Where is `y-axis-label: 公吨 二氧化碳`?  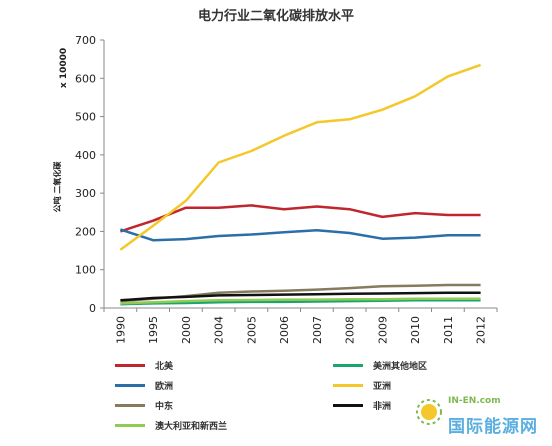 y-axis-label: 公吨 二氧化碳 is located at coordinates (57, 187).